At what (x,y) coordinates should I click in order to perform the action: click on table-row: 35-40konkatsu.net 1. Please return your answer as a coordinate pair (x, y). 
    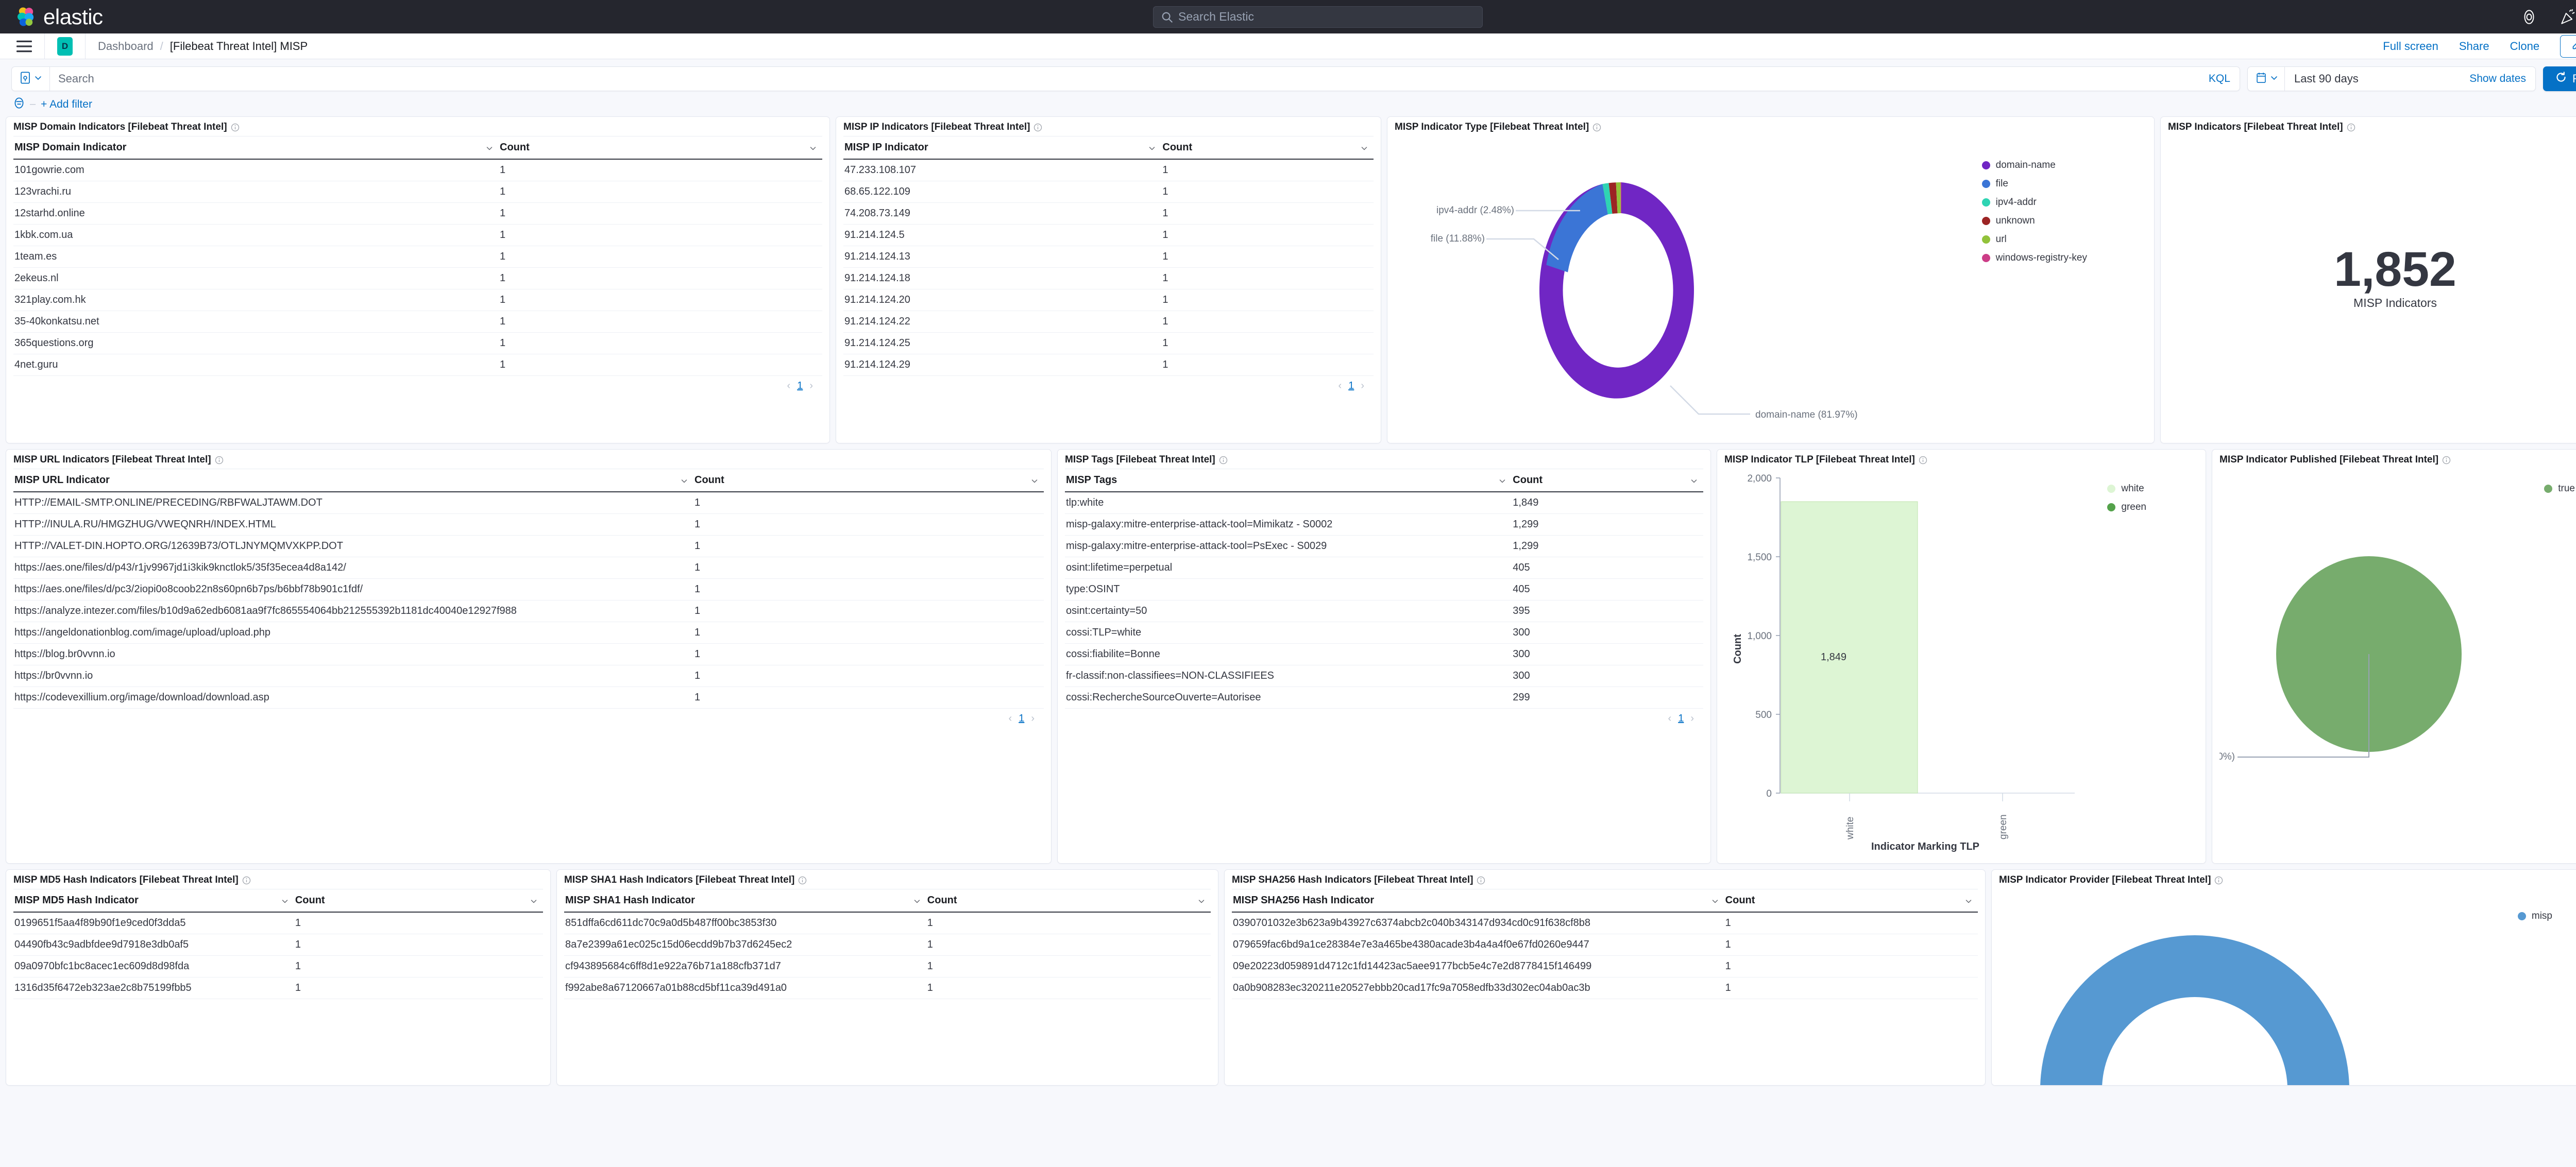
    Looking at the image, I should click on (417, 322).